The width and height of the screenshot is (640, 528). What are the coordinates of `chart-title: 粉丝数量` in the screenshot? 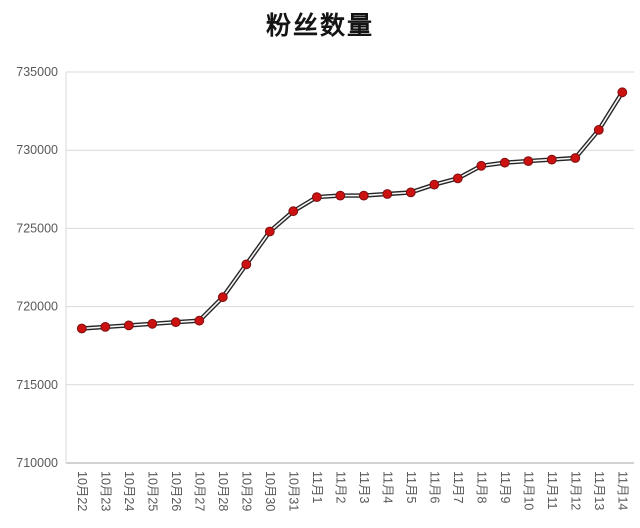 It's located at (319, 26).